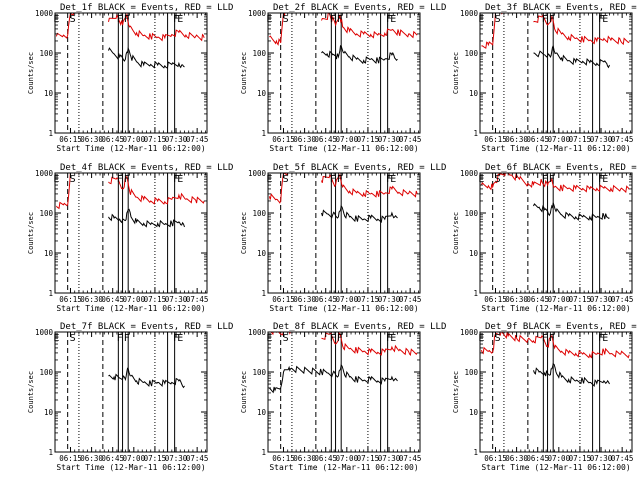 The width and height of the screenshot is (640, 480). What do you see at coordinates (146, 8) in the screenshot?
I see `panel-title: Det_1f BLACK = Events, RED = LLD` at bounding box center [146, 8].